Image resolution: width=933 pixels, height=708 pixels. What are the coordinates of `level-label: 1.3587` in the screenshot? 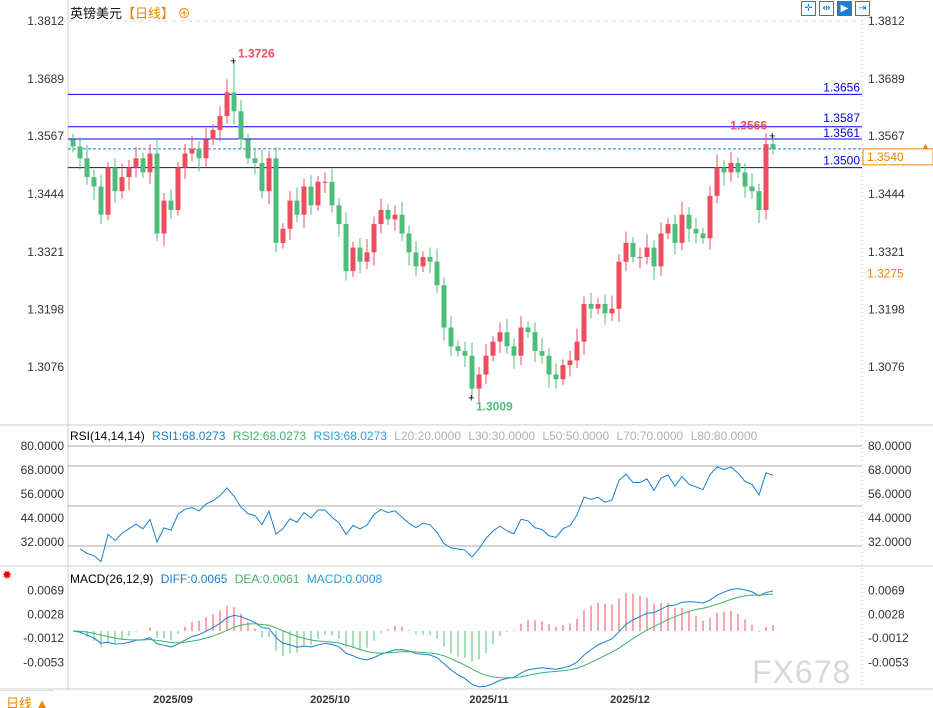 It's located at (841, 118).